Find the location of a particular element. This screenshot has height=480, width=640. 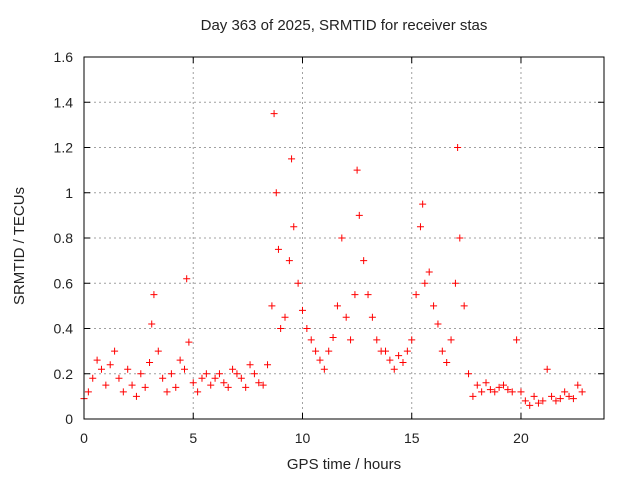

x-tick-label: 0 is located at coordinates (84, 438).